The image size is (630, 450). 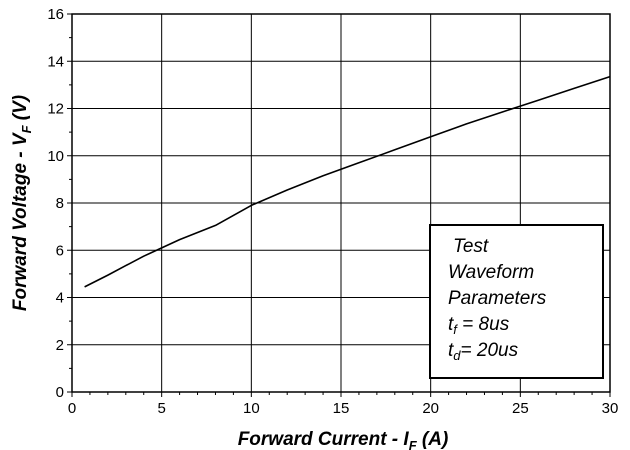 I want to click on test-parameters-frame, so click(x=516, y=301).